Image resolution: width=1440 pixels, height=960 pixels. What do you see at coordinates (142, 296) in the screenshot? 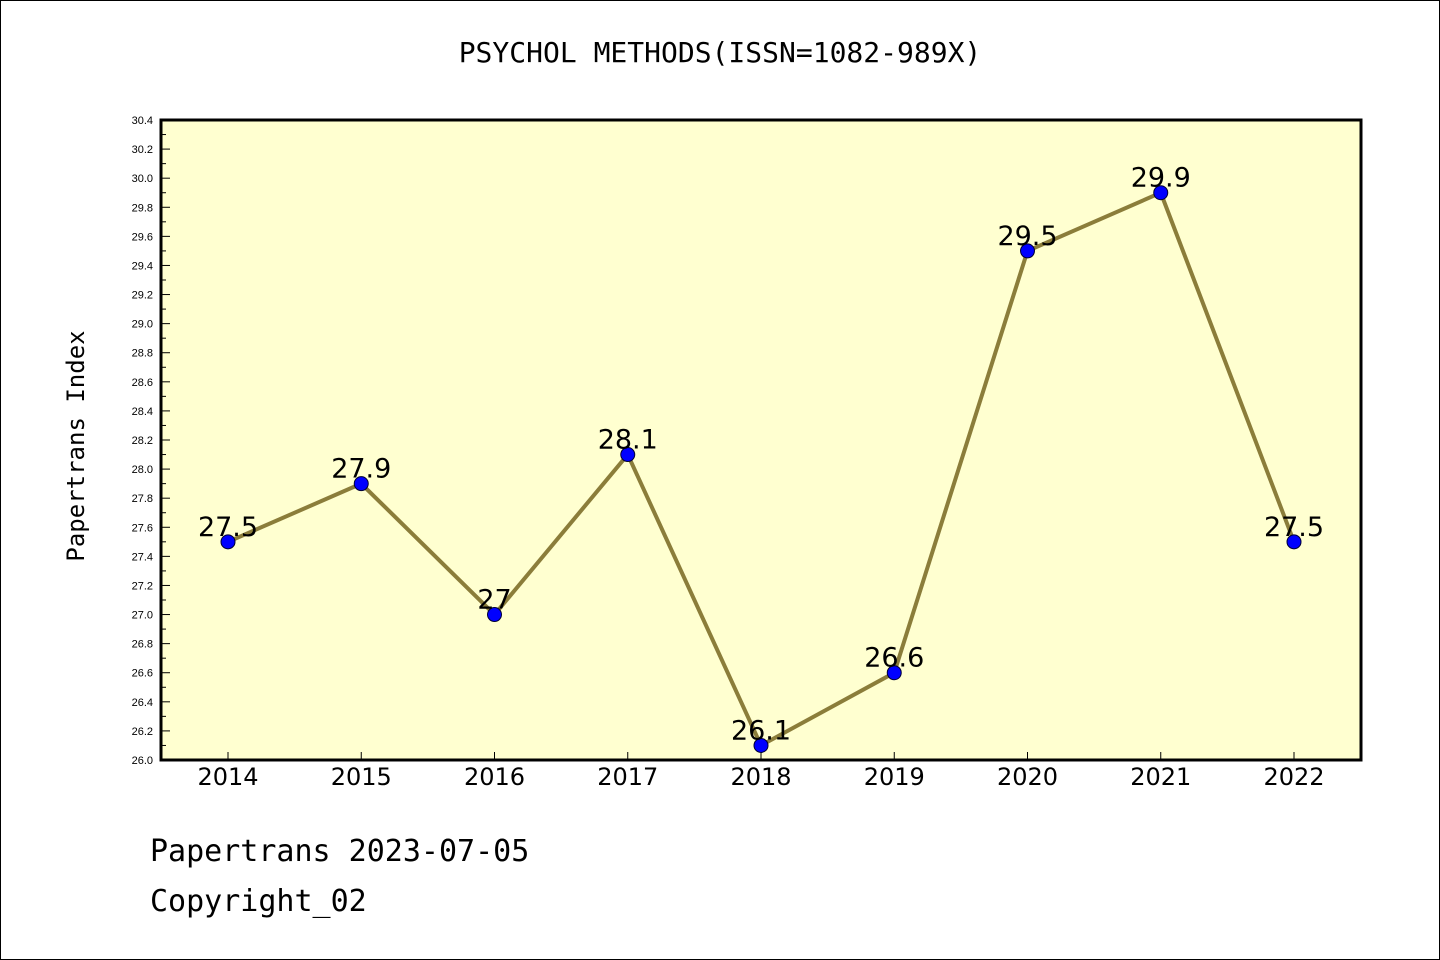
I see `y-tick-label: 29.2` at bounding box center [142, 296].